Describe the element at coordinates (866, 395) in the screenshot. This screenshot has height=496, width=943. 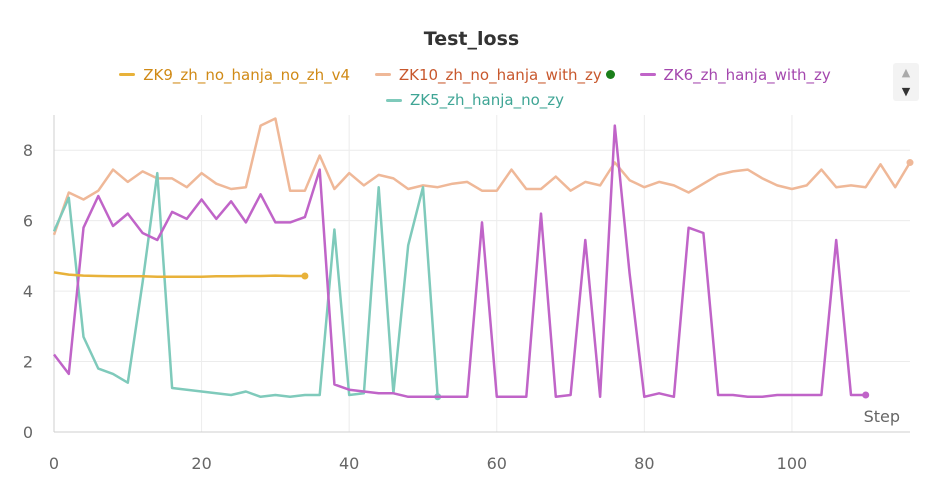
I see `series-endpoint-zk6` at that location.